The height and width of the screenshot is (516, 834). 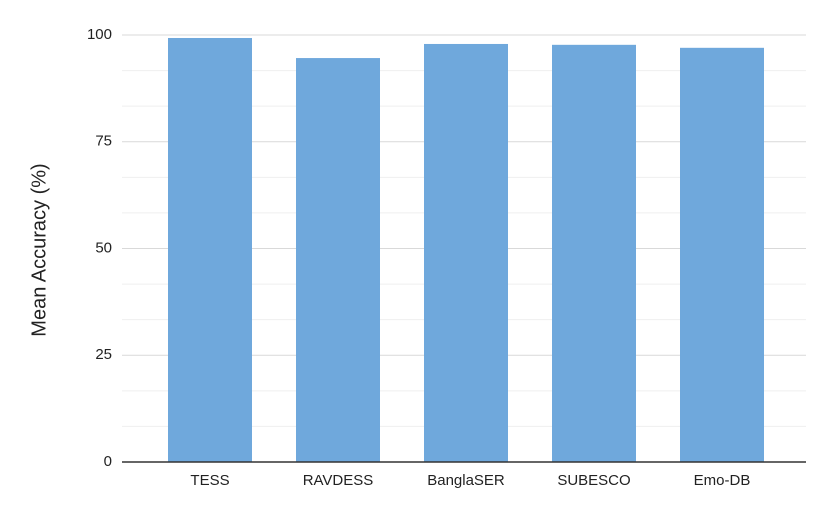 I want to click on y-axis-label: Mean Accuracy (%), so click(x=39, y=249).